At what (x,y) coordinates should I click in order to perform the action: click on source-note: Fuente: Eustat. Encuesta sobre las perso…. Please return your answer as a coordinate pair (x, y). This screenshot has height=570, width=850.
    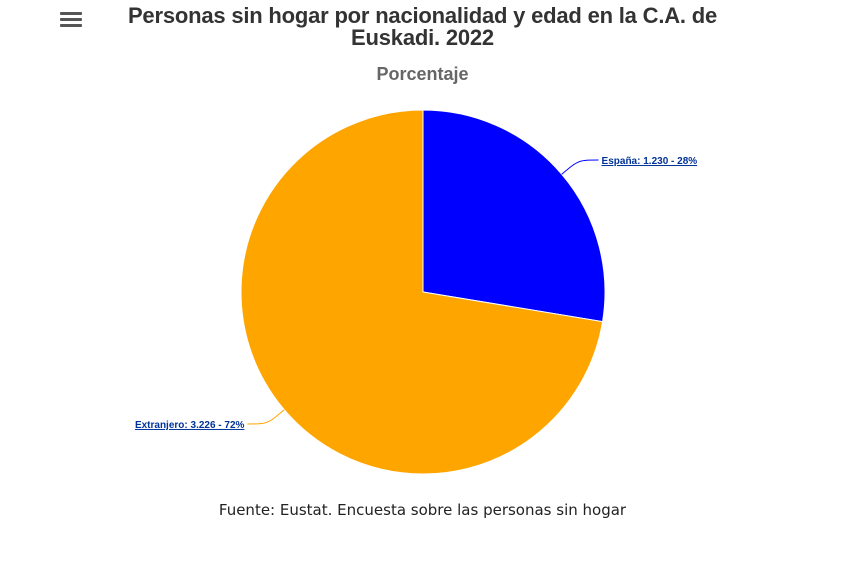
    Looking at the image, I should click on (422, 510).